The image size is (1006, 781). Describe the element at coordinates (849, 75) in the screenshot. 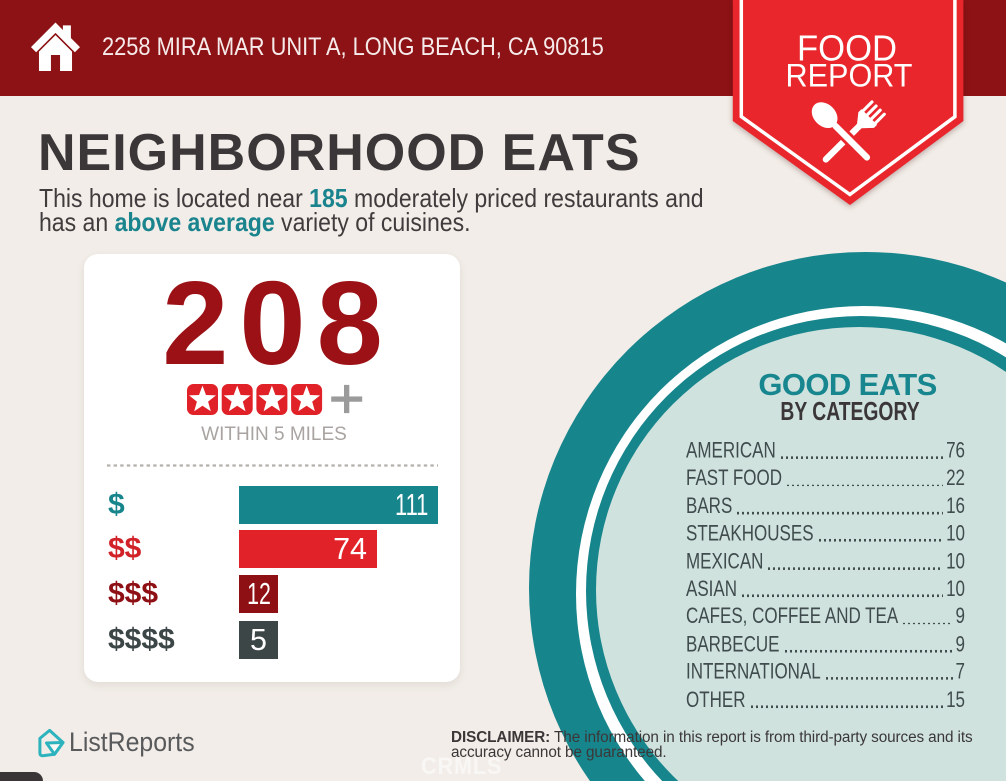

I see `svg-text: REPORT` at that location.